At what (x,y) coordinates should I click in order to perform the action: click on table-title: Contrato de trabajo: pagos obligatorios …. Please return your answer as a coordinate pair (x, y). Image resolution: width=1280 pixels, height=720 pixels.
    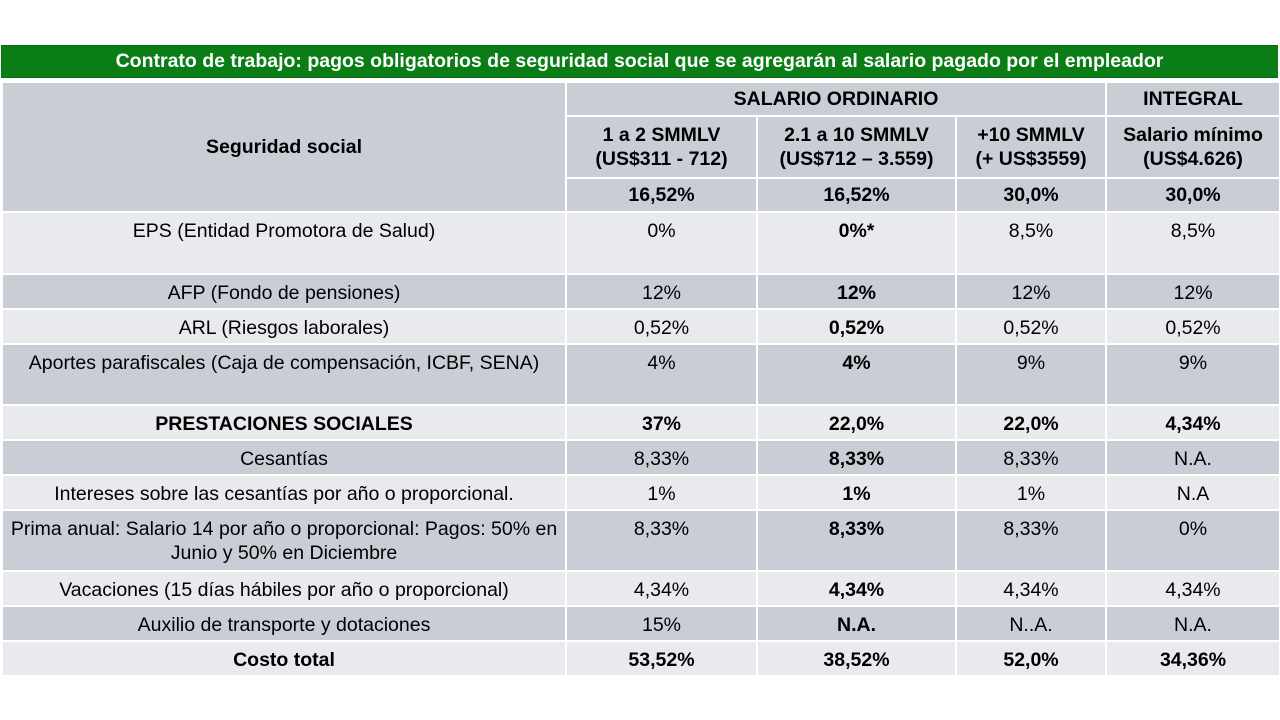
    Looking at the image, I should click on (639, 61).